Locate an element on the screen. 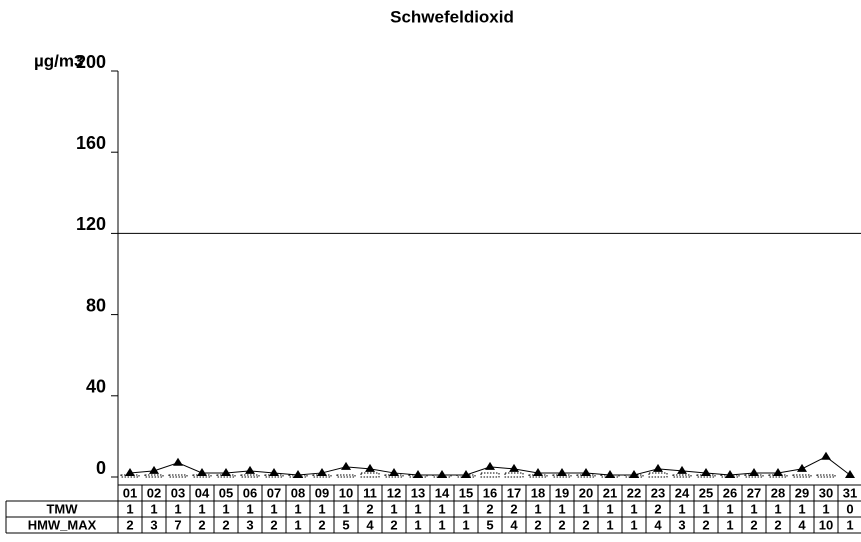 The width and height of the screenshot is (861, 542). x-tick-label: 03 is located at coordinates (178, 492).